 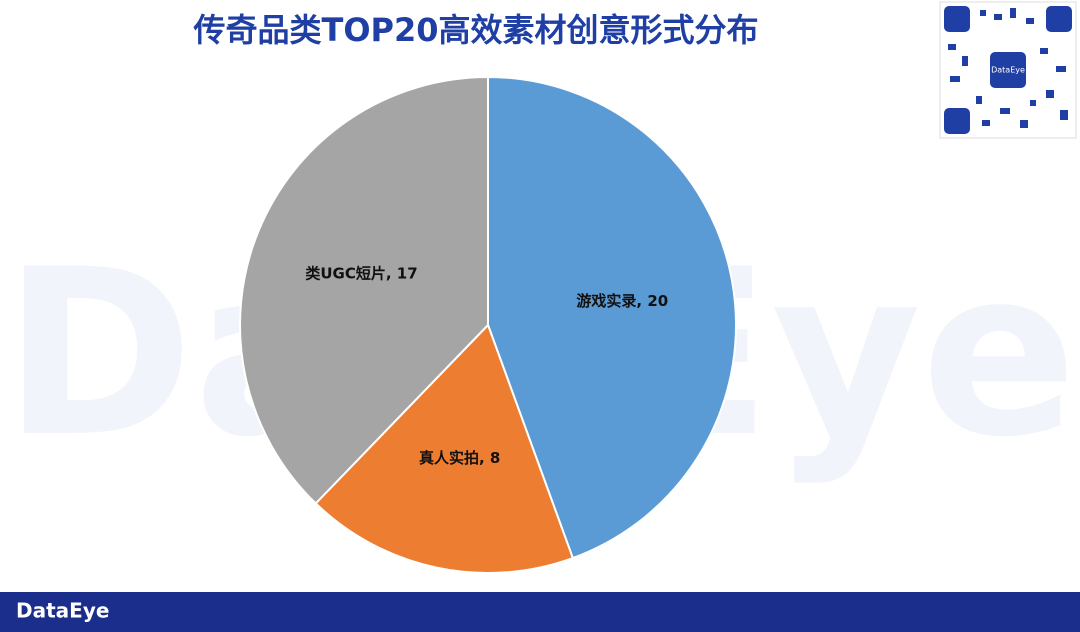 I want to click on data-label: 游戏实录, 20, so click(x=622, y=301).